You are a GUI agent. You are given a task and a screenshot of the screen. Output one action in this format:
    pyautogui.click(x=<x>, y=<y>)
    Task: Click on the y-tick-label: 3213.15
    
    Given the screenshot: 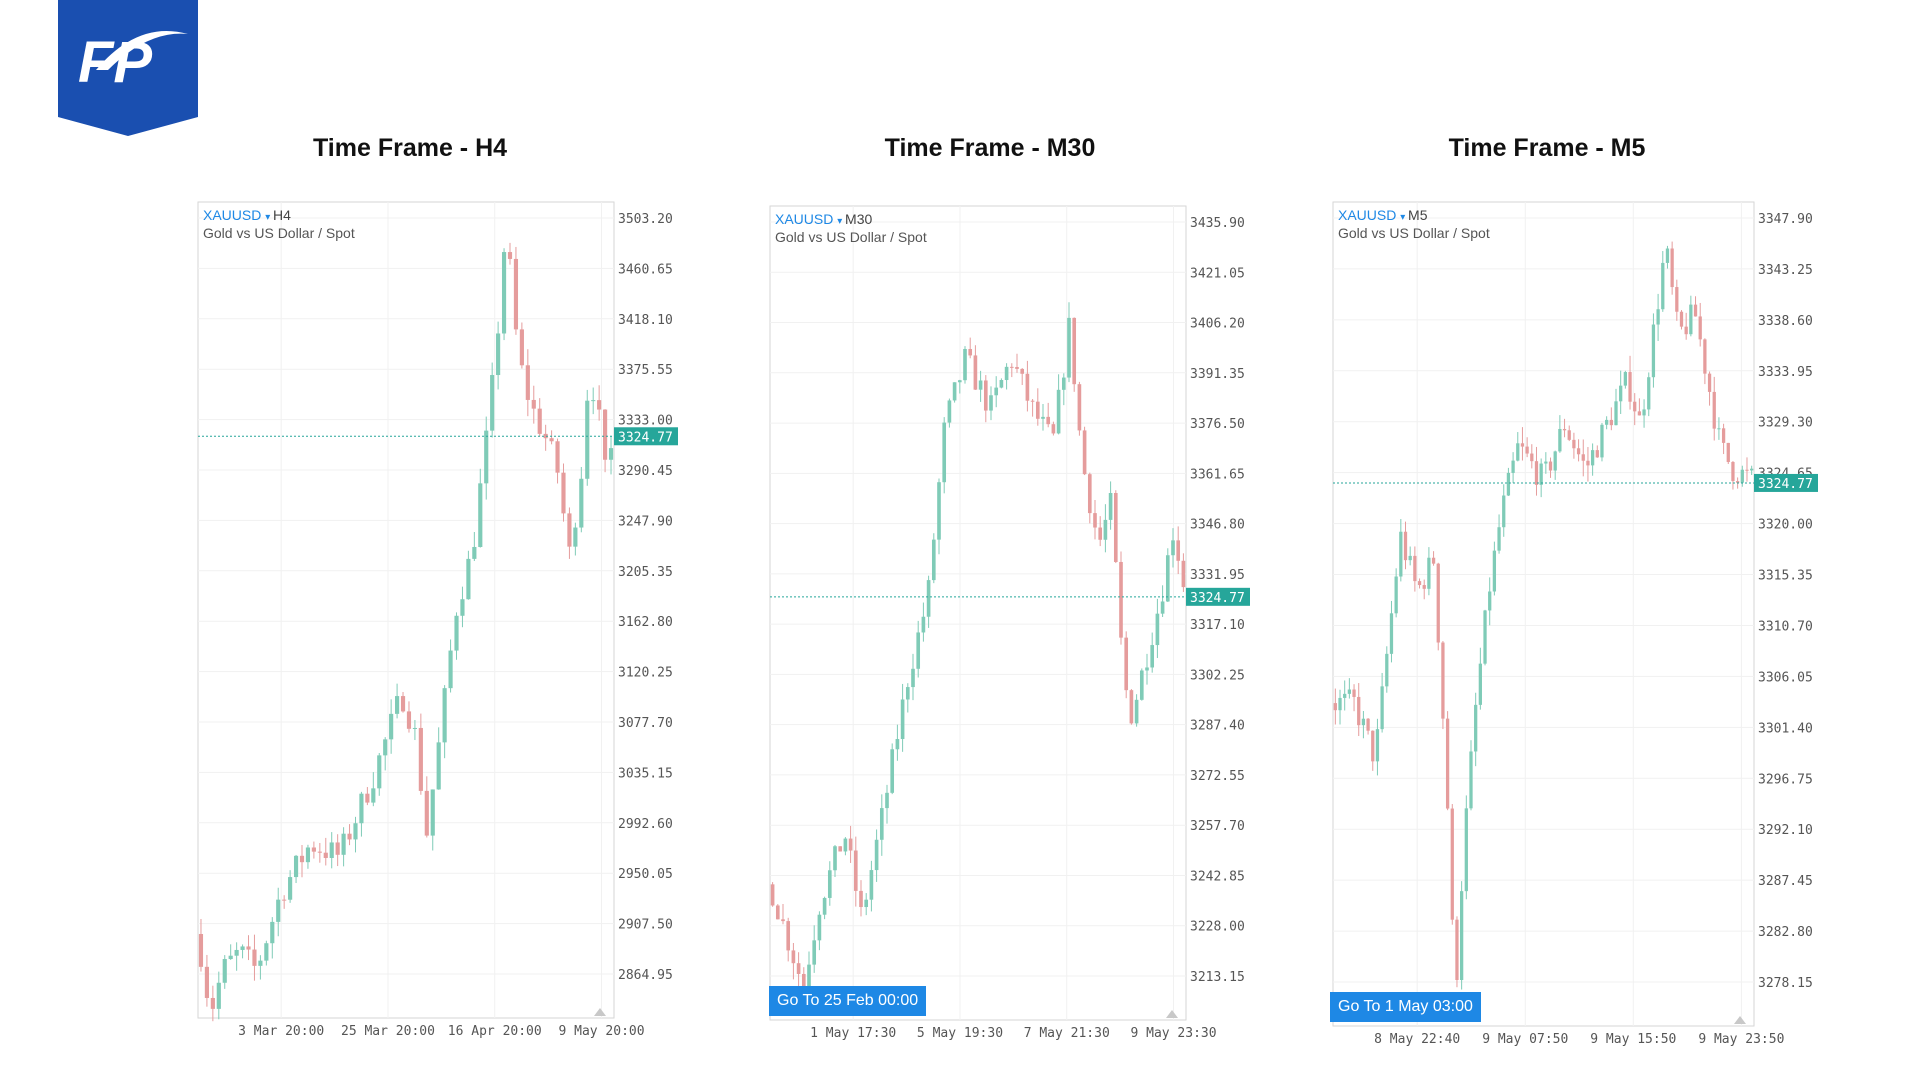 What is the action you would take?
    pyautogui.click(x=1217, y=977)
    